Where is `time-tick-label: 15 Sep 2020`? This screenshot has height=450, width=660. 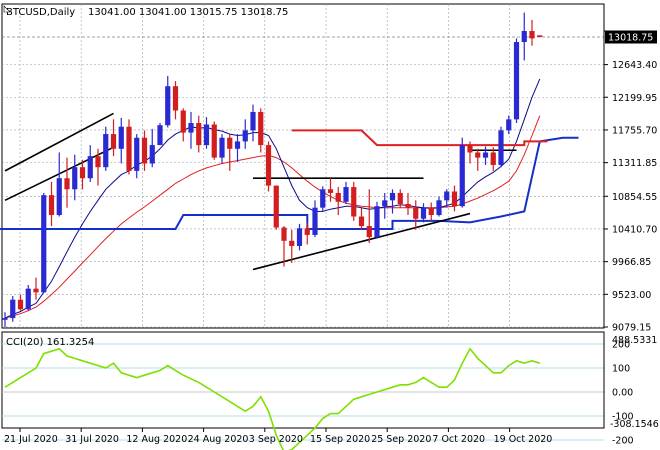 time-tick-label: 15 Sep 2020 is located at coordinates (340, 439).